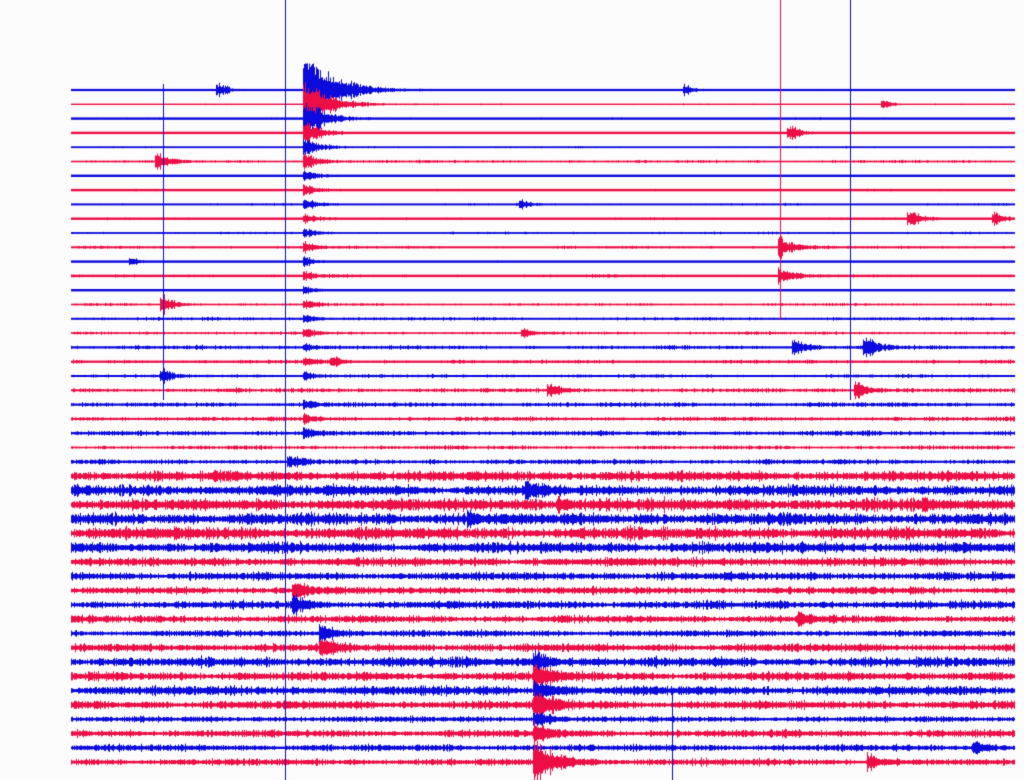 This screenshot has width=1024, height=780. Describe the element at coordinates (48, 247) in the screenshot. I see `time-tick-label: 05:30` at that location.